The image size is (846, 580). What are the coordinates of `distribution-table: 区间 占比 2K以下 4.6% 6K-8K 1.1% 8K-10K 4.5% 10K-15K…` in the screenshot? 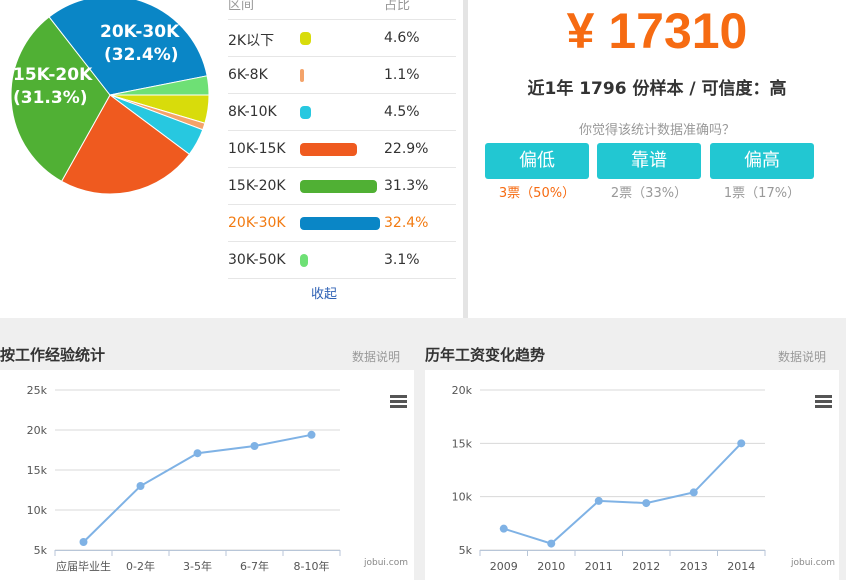 It's located at (342, 139).